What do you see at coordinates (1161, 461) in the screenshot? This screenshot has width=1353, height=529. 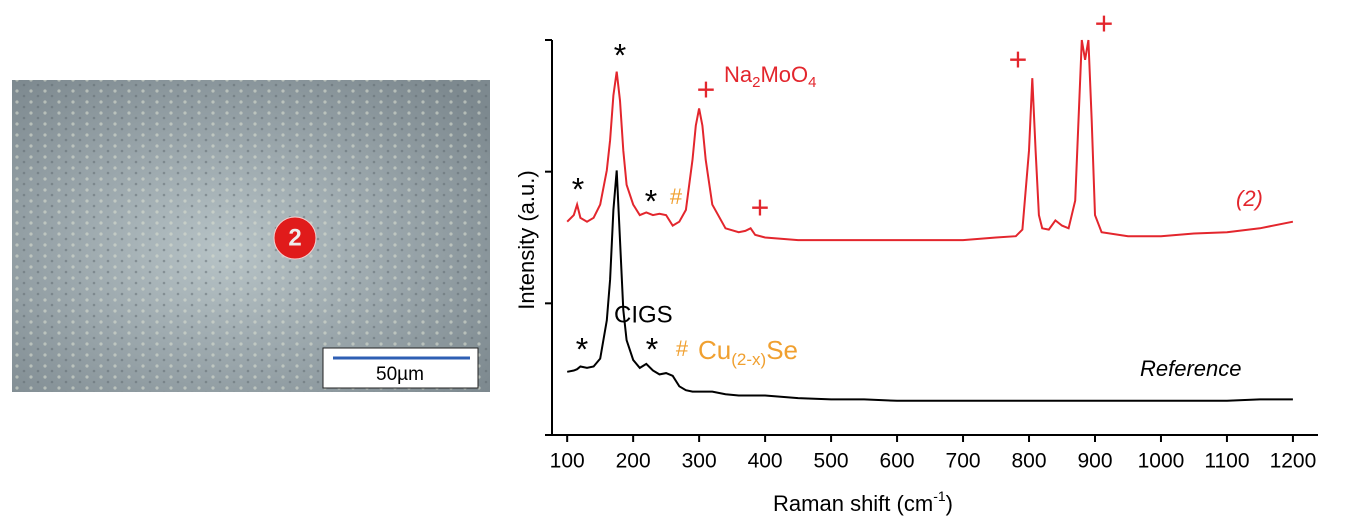 I see `x-tick-label: 1000` at bounding box center [1161, 461].